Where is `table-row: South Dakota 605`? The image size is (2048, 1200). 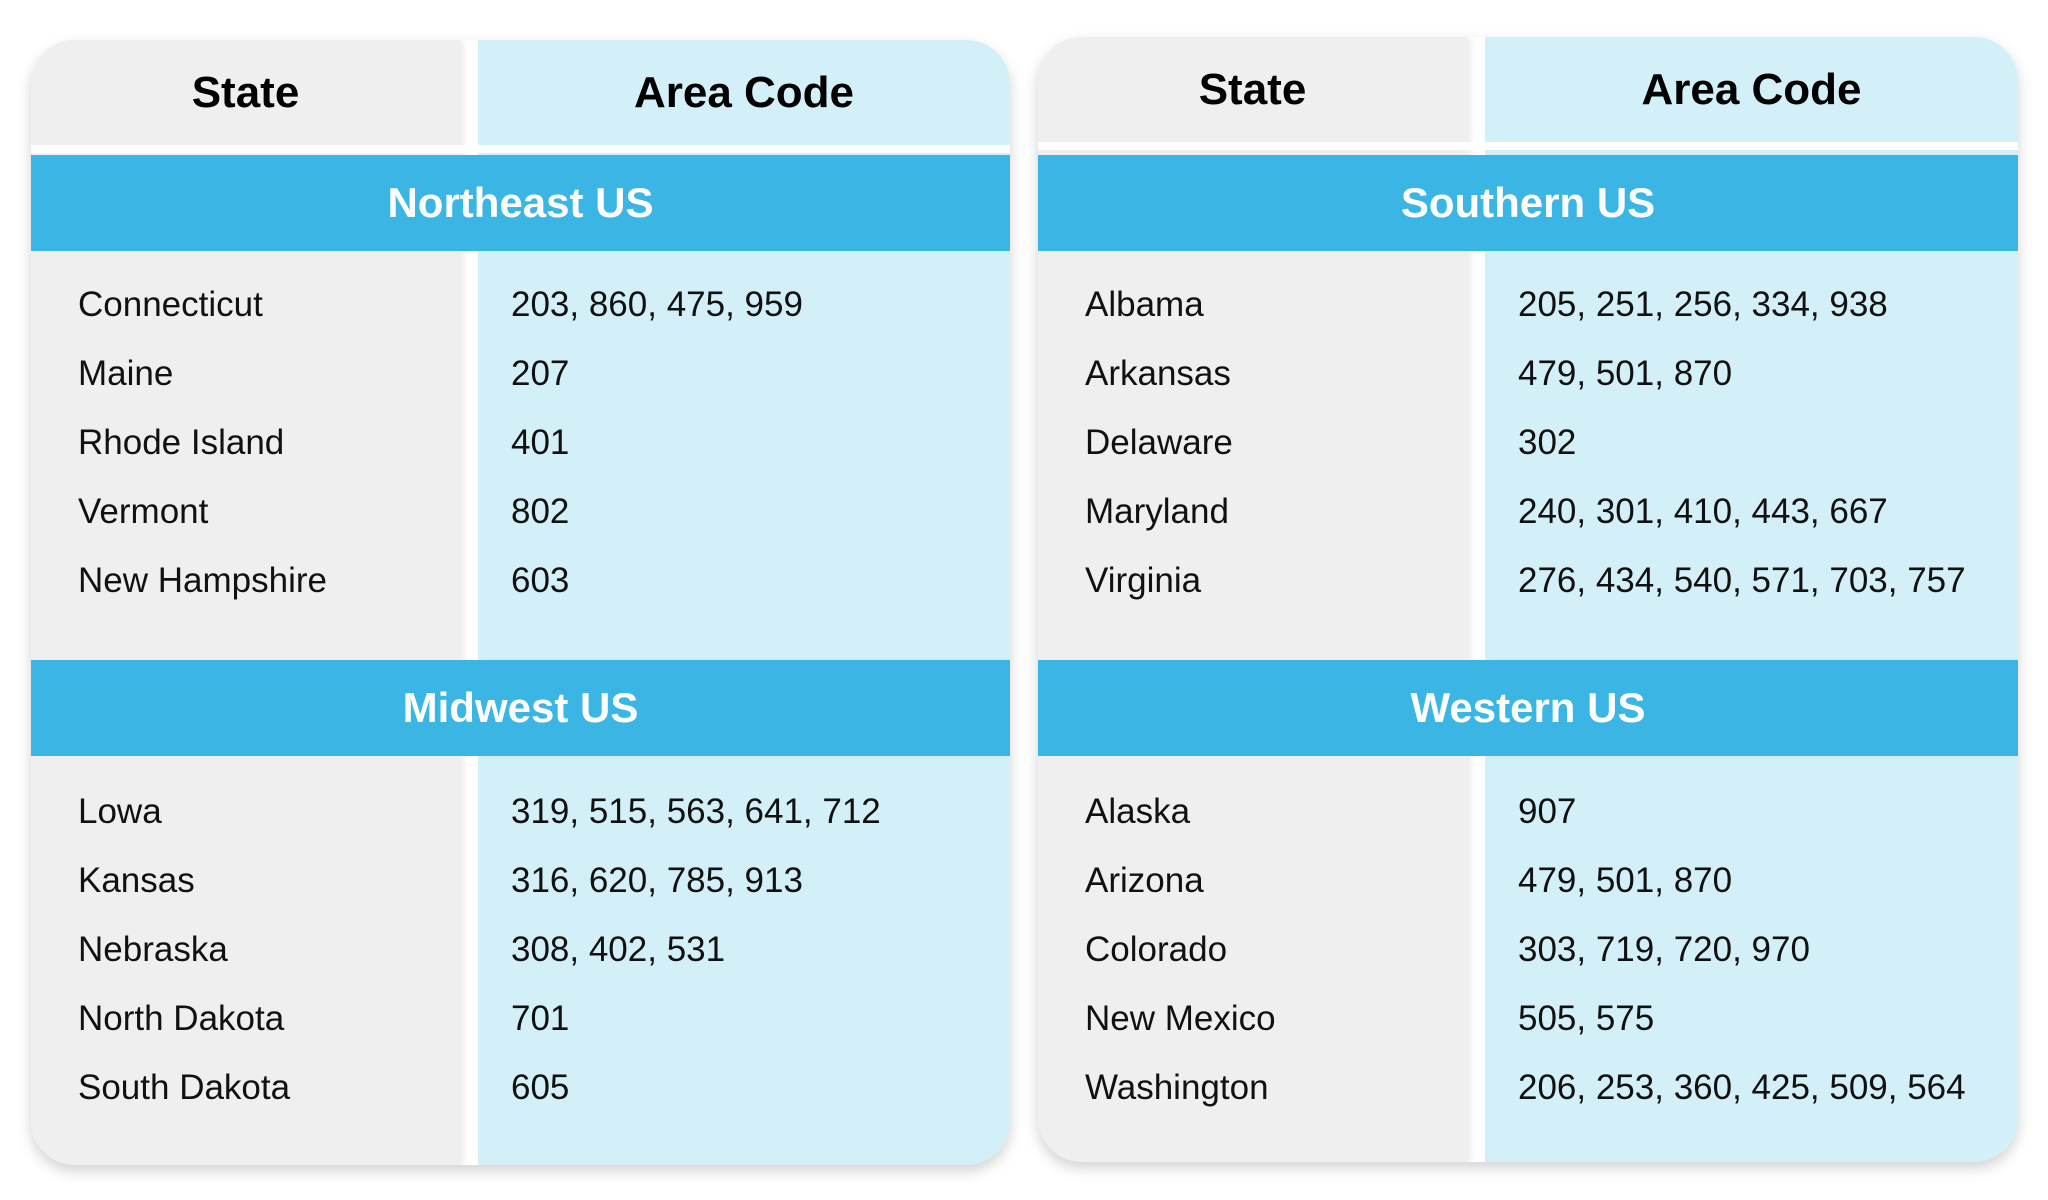 table-row: South Dakota 605 is located at coordinates (520, 1087).